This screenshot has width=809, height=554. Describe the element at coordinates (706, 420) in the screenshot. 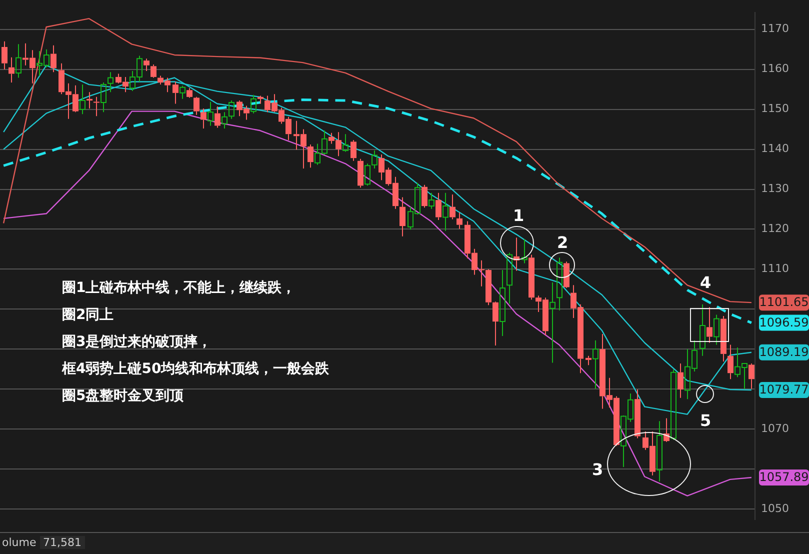

I see `annotation: 5` at that location.